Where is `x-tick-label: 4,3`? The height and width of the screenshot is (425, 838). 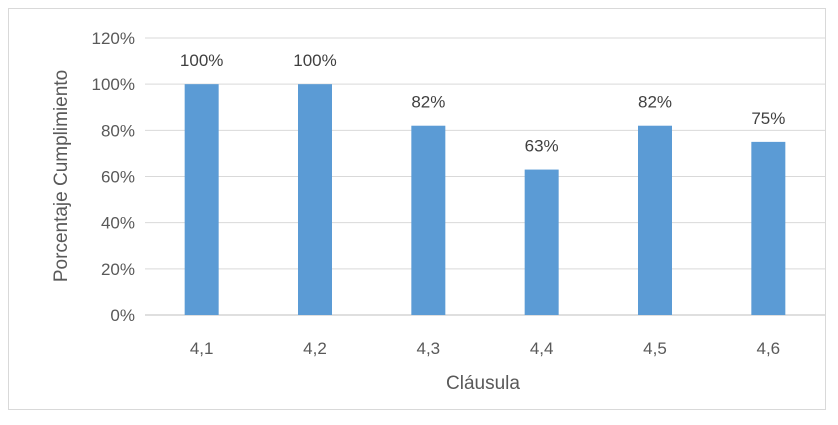
x-tick-label: 4,3 is located at coordinates (429, 348).